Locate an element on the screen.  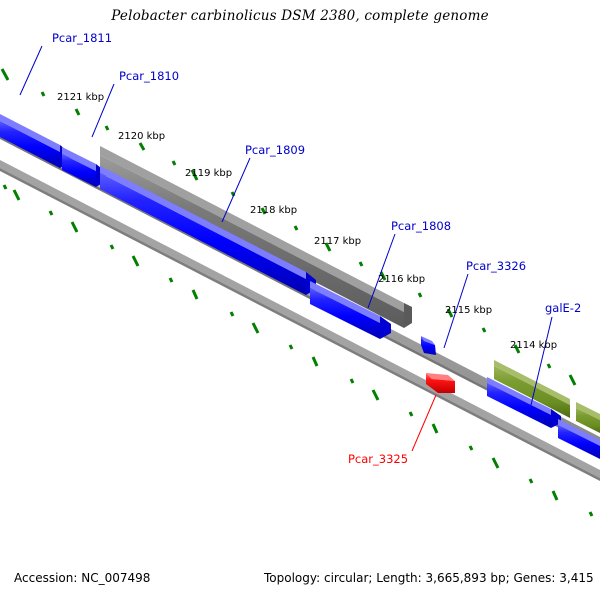
accession-text: Accession: NC_007498 is located at coordinates (82, 578).